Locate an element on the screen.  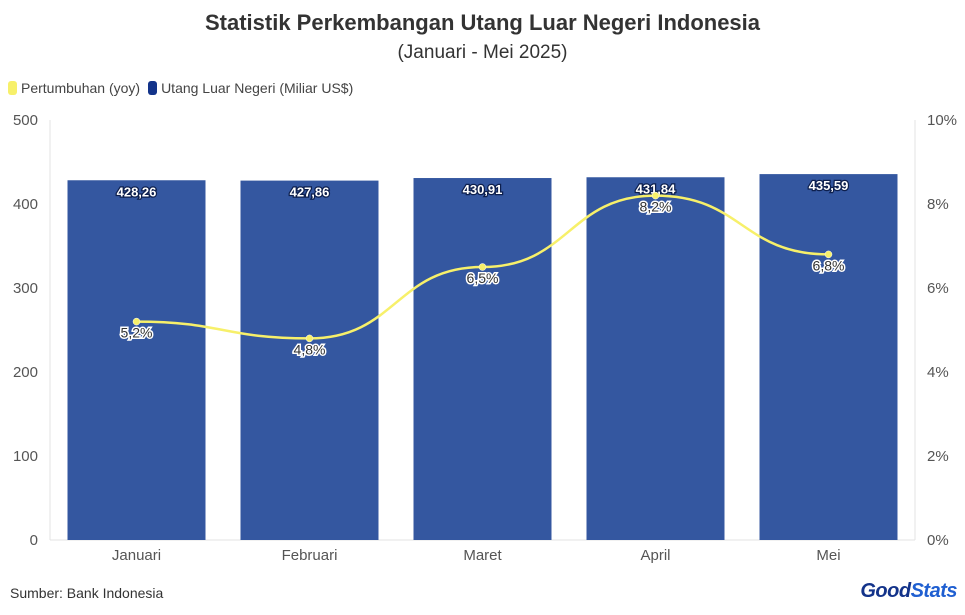
y-tick-label-left: 0 is located at coordinates (34, 540).